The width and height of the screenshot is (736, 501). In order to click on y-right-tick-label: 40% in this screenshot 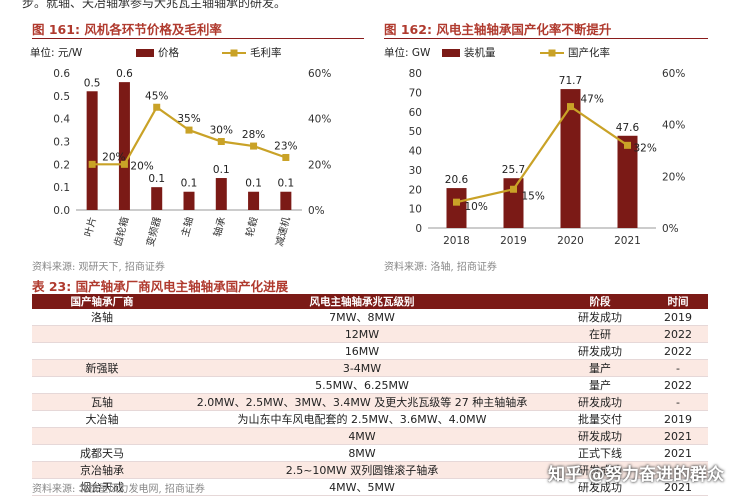, I will do `click(319, 120)`.